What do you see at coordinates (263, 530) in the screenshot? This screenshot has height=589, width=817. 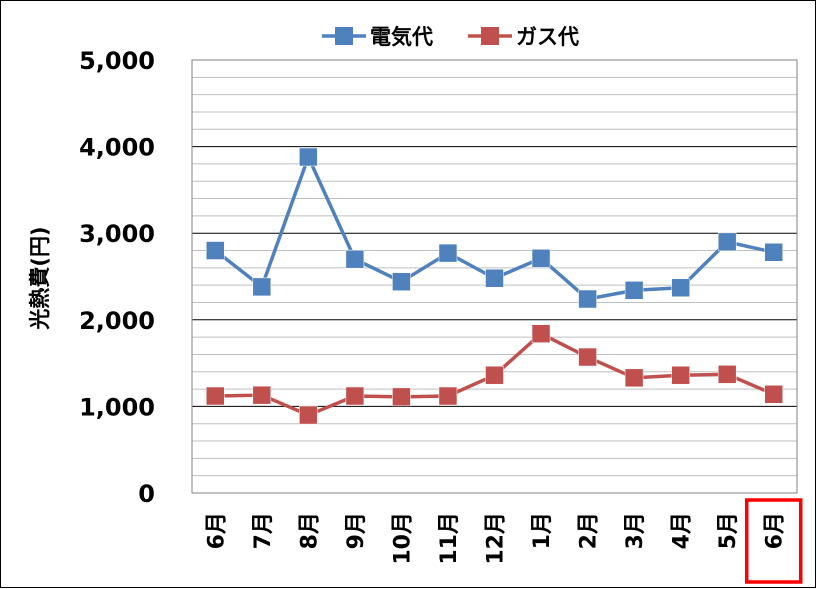 I see `x-tick-label: 7月` at bounding box center [263, 530].